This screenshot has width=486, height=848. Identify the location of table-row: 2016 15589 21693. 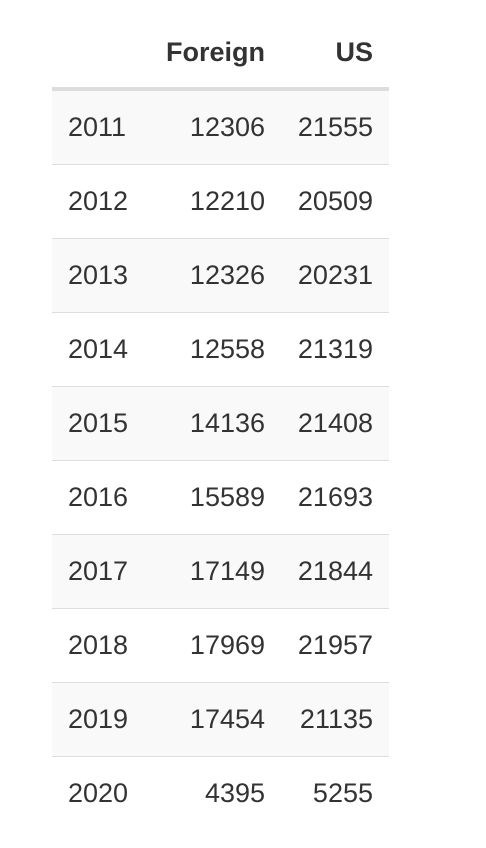
(220, 497).